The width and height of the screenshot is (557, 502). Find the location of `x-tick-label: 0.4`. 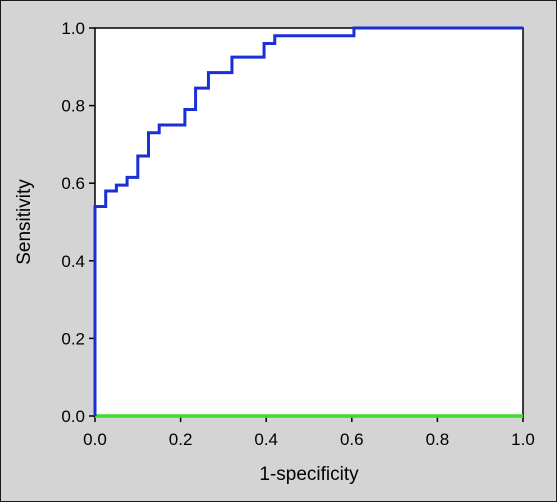

x-tick-label: 0.4 is located at coordinates (266, 439).